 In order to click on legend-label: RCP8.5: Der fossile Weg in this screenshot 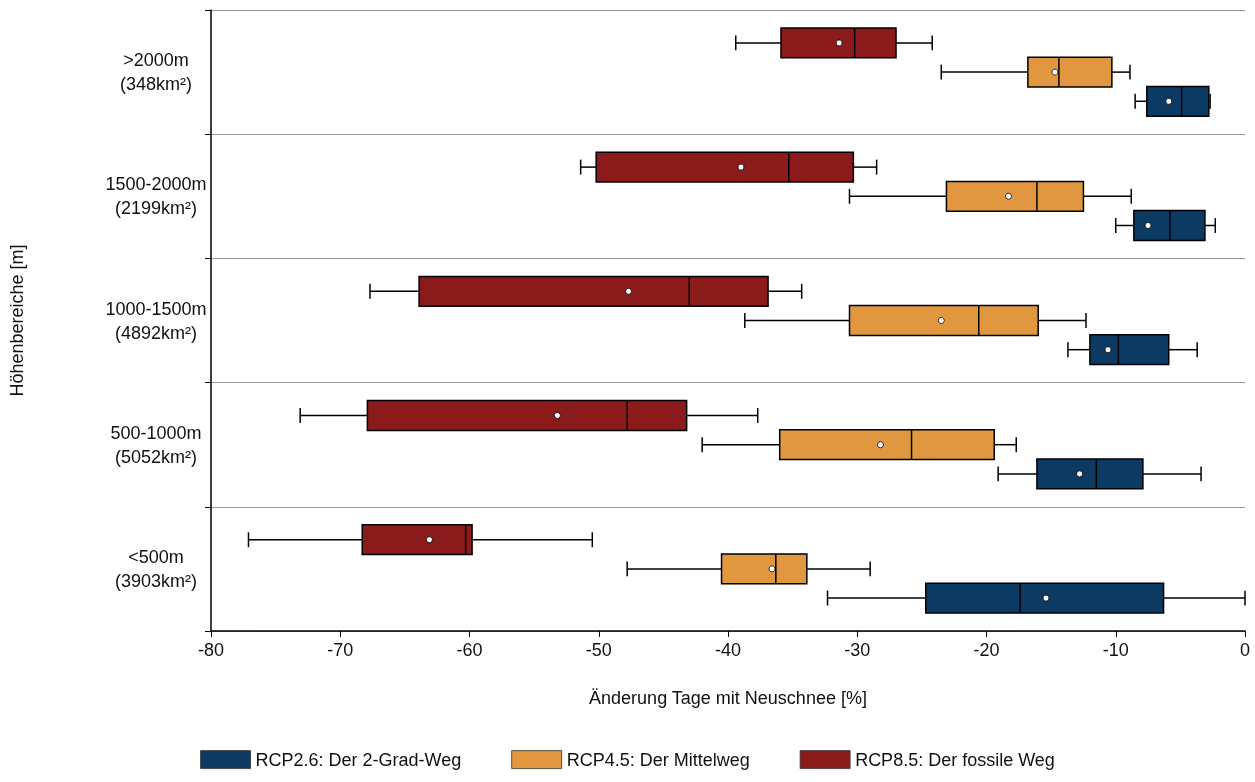, I will do `click(955, 759)`.